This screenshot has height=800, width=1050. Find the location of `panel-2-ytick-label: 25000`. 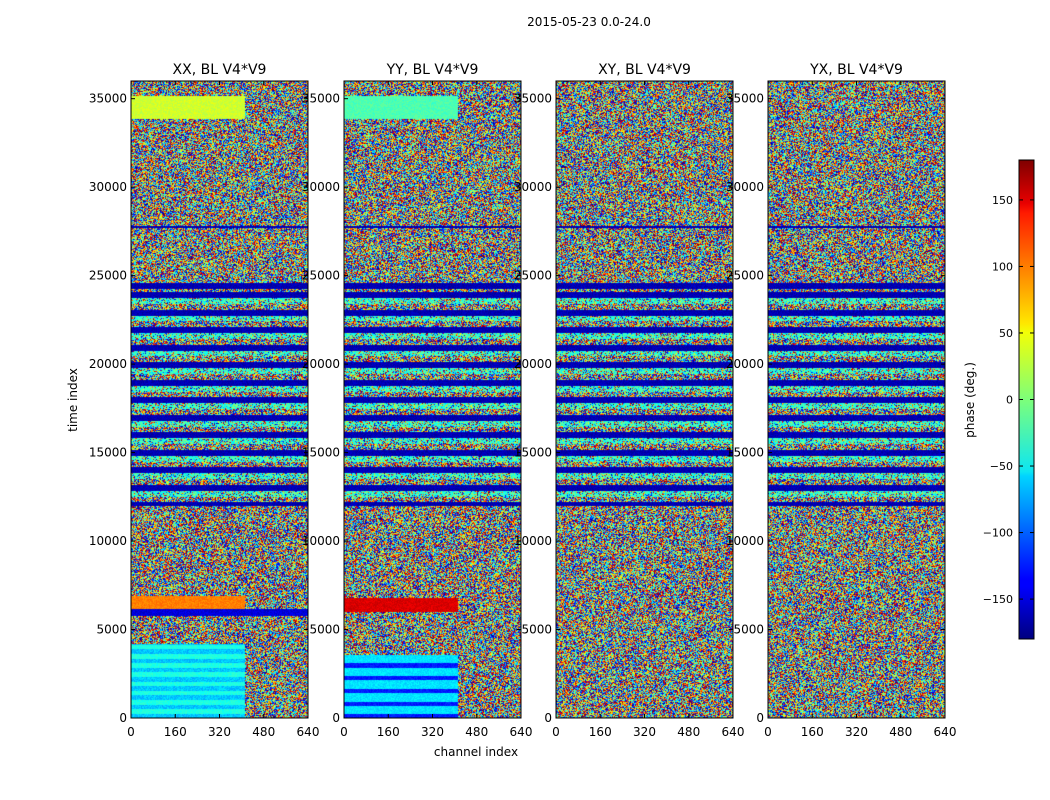

panel-2-ytick-label: 25000 is located at coordinates (533, 276).